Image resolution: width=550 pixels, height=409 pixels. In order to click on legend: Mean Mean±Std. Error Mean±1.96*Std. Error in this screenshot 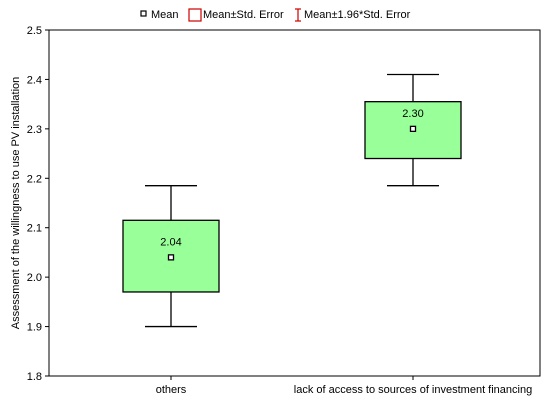, I will do `click(275, 15)`.